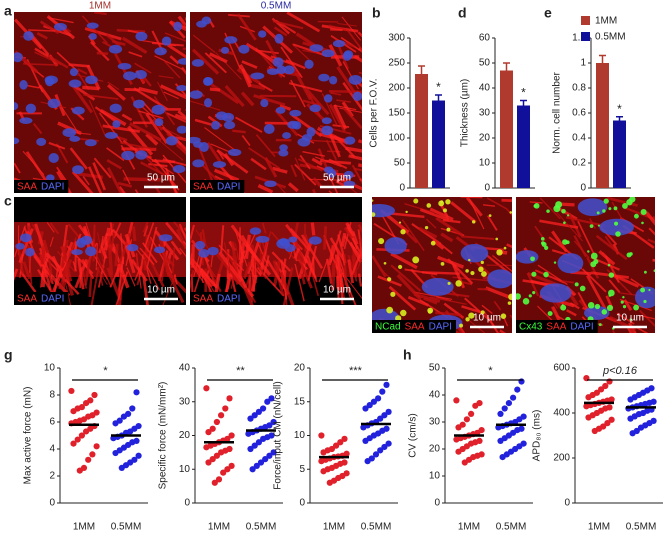  What do you see at coordinates (41, 186) in the screenshot?
I see `label-background` at bounding box center [41, 186].